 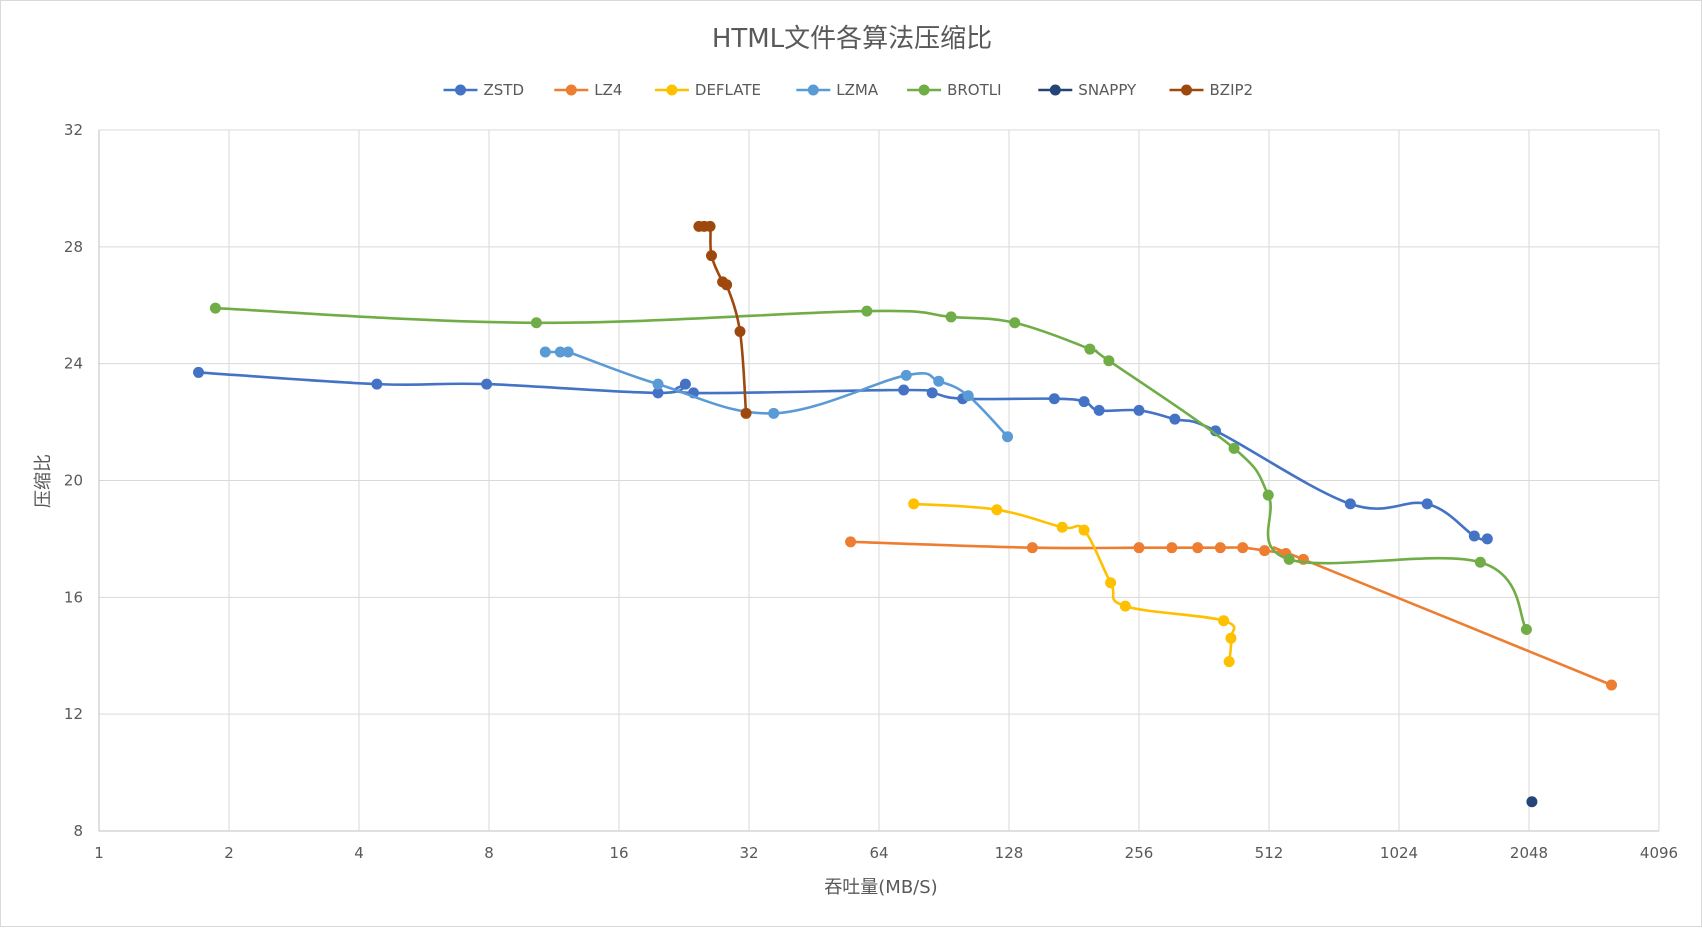 I want to click on legend-item-brotli: BROTLI, so click(x=954, y=90).